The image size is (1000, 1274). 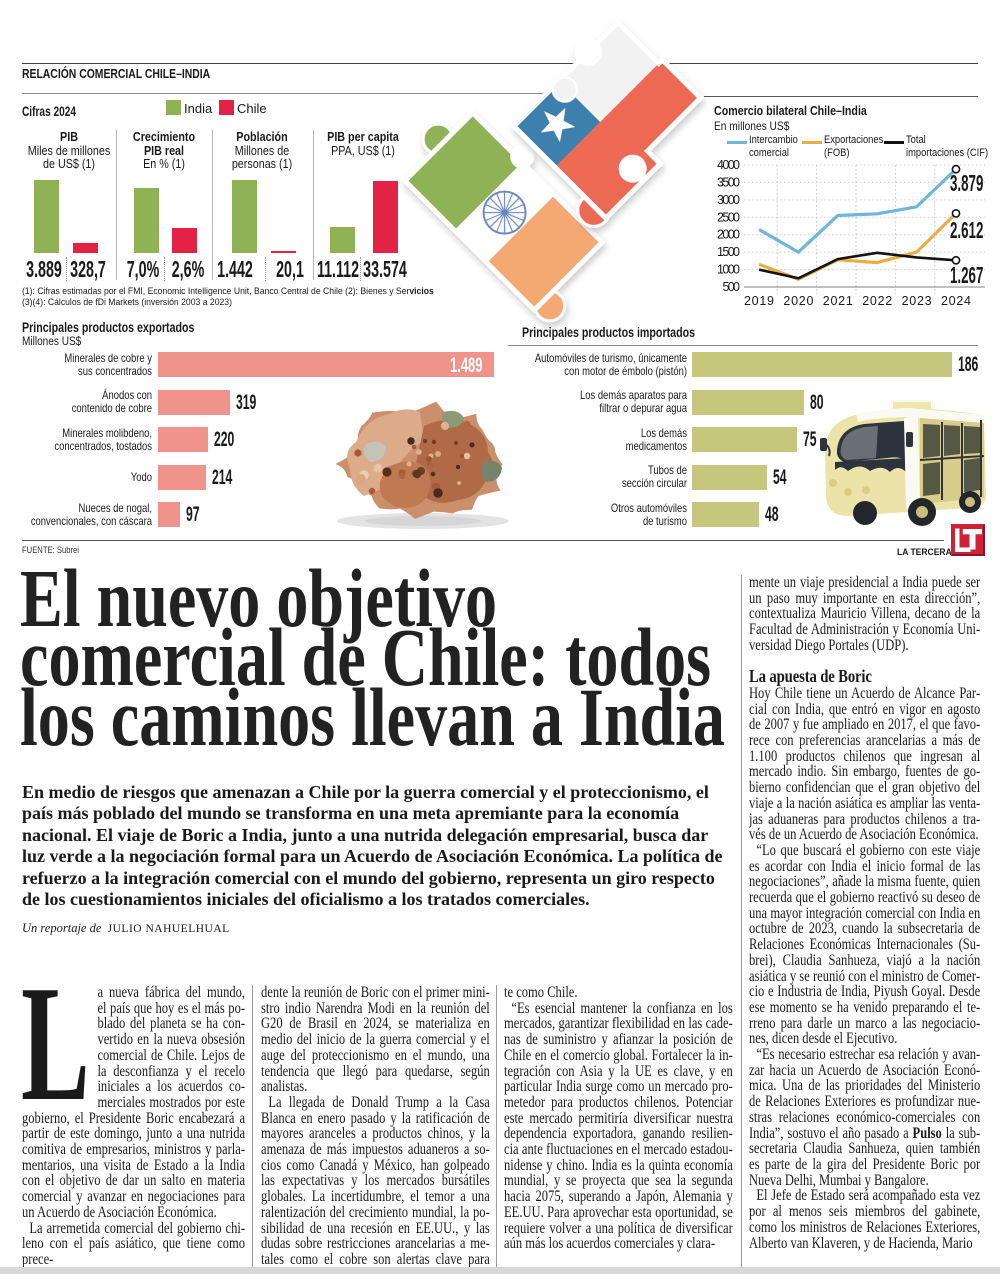 I want to click on svg-text: 500, so click(x=732, y=287).